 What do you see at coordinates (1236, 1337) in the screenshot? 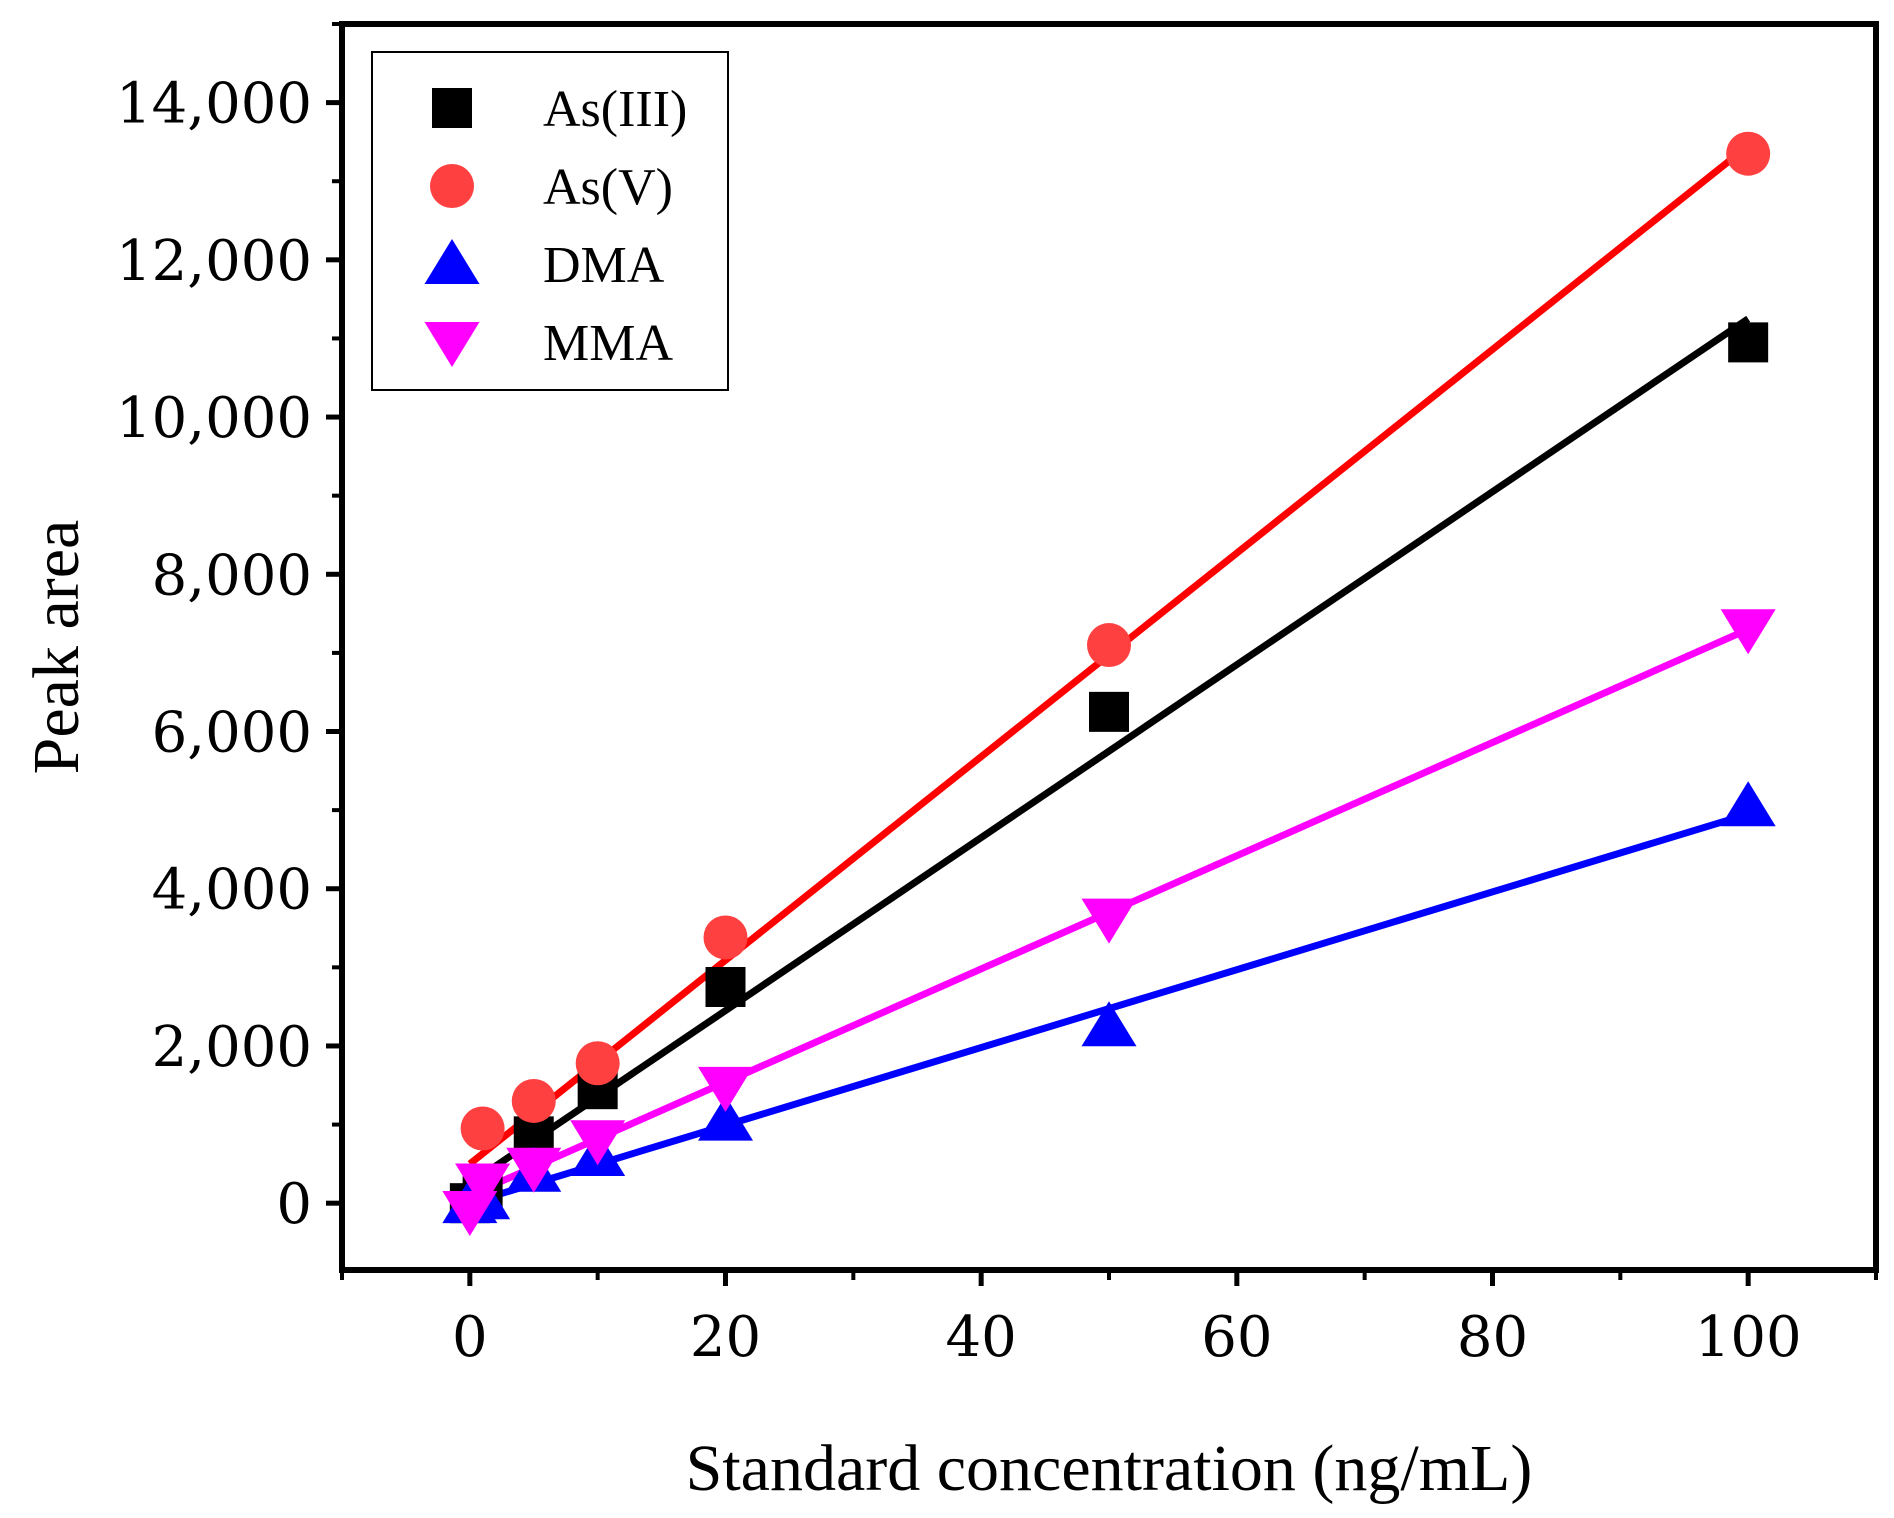
I see `x-tick-label: 60` at bounding box center [1236, 1337].